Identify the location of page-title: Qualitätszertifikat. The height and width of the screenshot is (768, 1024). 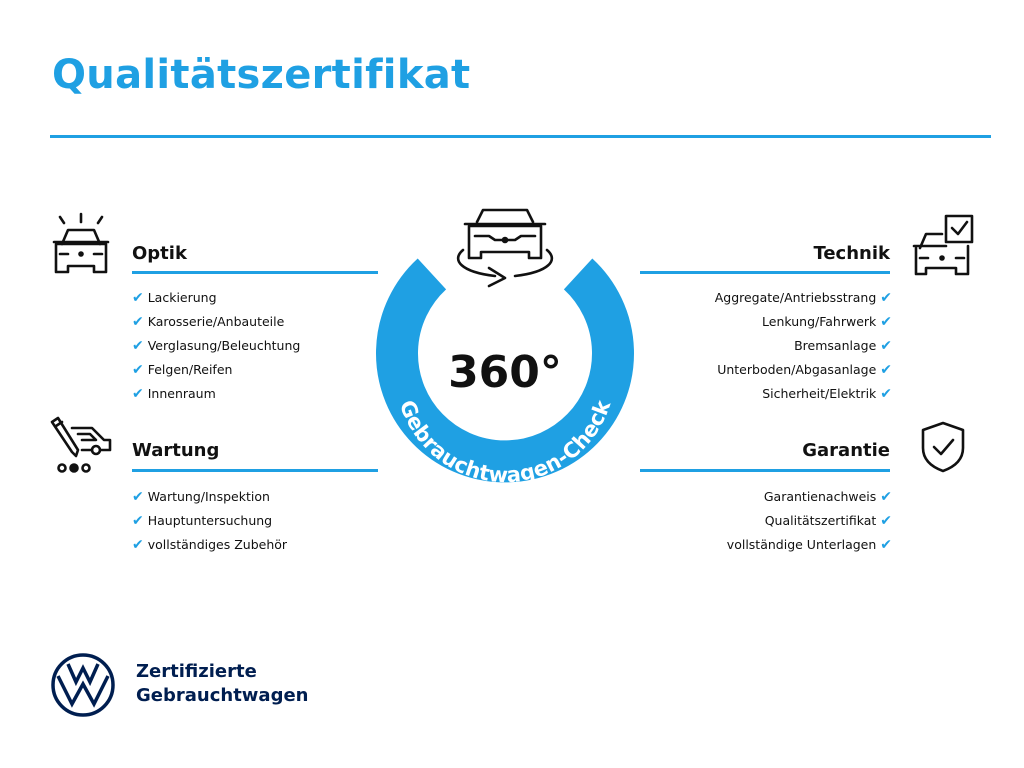
(261, 75).